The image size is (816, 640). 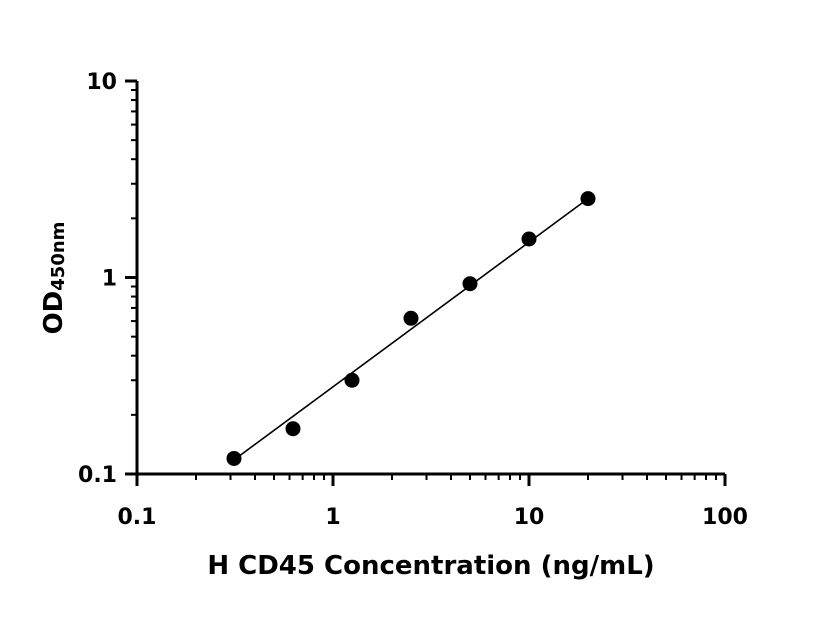 I want to click on x-tick-label: 100, so click(x=725, y=517).